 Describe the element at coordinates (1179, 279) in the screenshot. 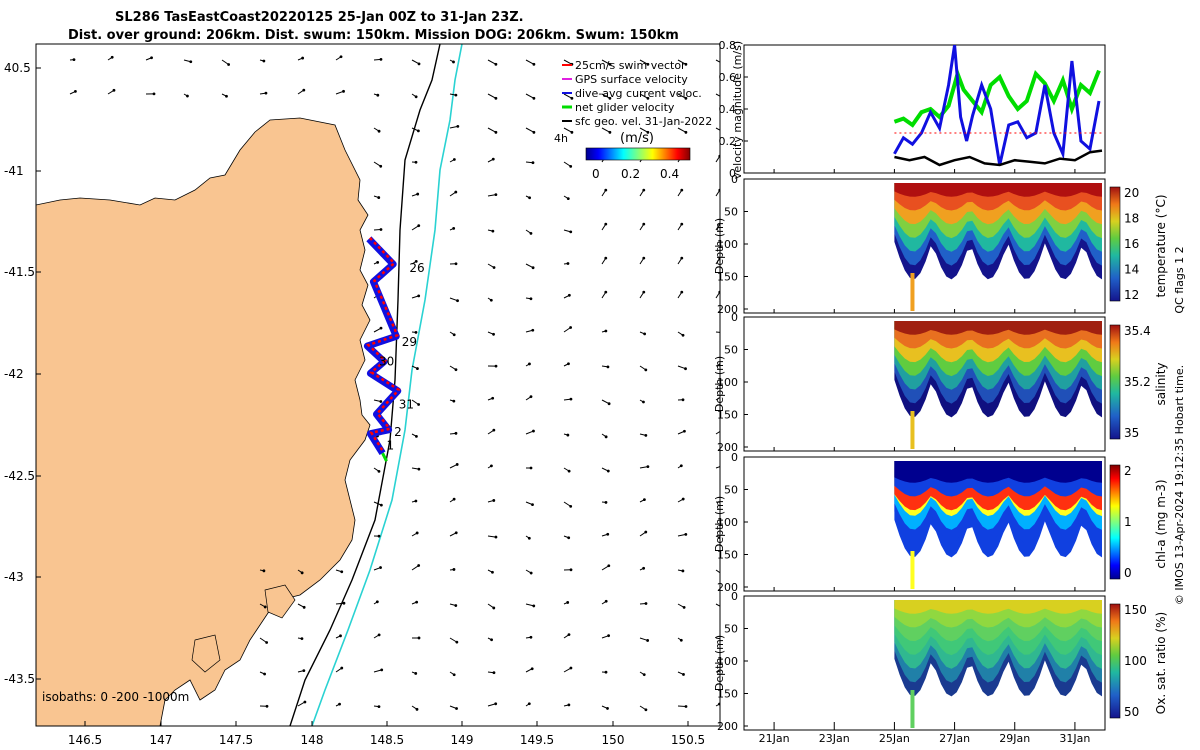

I see `qc-flags-label: QC flags 1 2` at that location.